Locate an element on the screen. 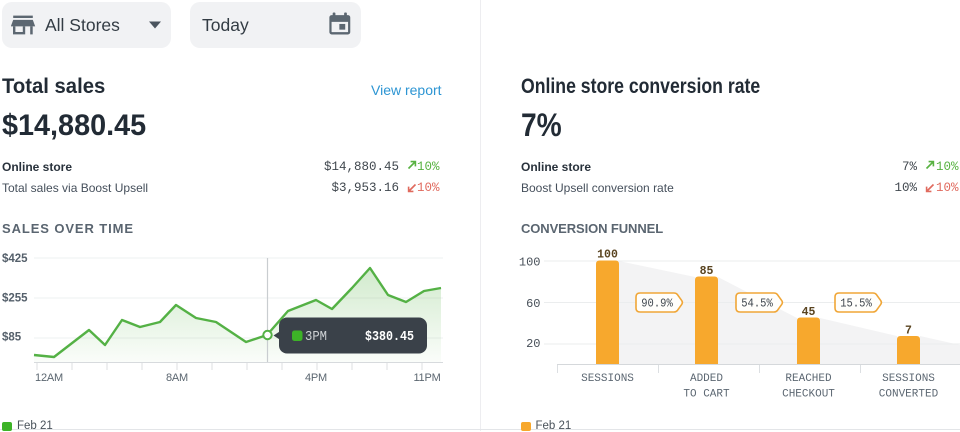 The image size is (960, 432). svg-text: 45 is located at coordinates (809, 312).